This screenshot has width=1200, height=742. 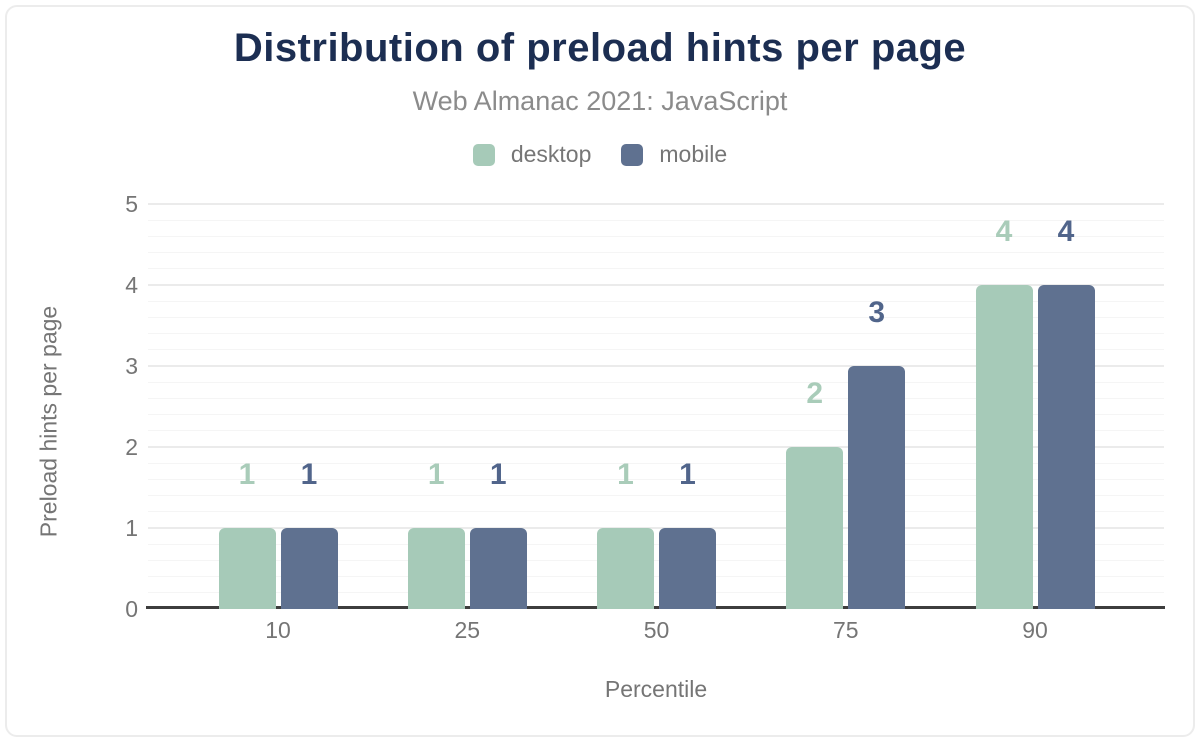 I want to click on bar-desktop-p10, so click(x=247, y=568).